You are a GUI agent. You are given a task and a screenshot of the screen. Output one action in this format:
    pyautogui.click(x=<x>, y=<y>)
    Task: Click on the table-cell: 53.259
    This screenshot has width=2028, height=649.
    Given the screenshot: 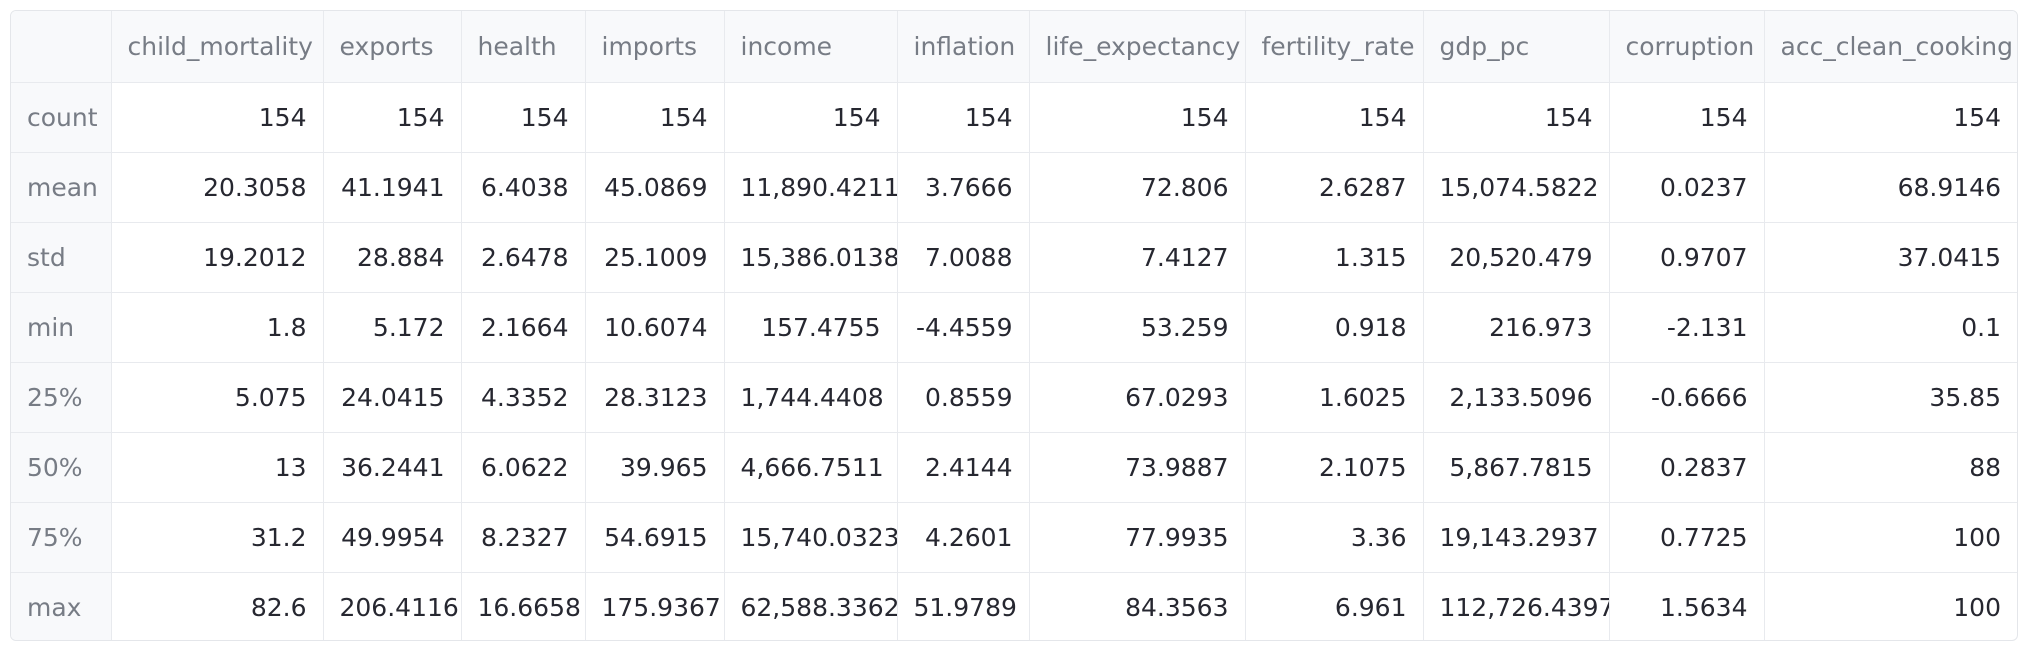 What is the action you would take?
    pyautogui.click(x=1137, y=327)
    